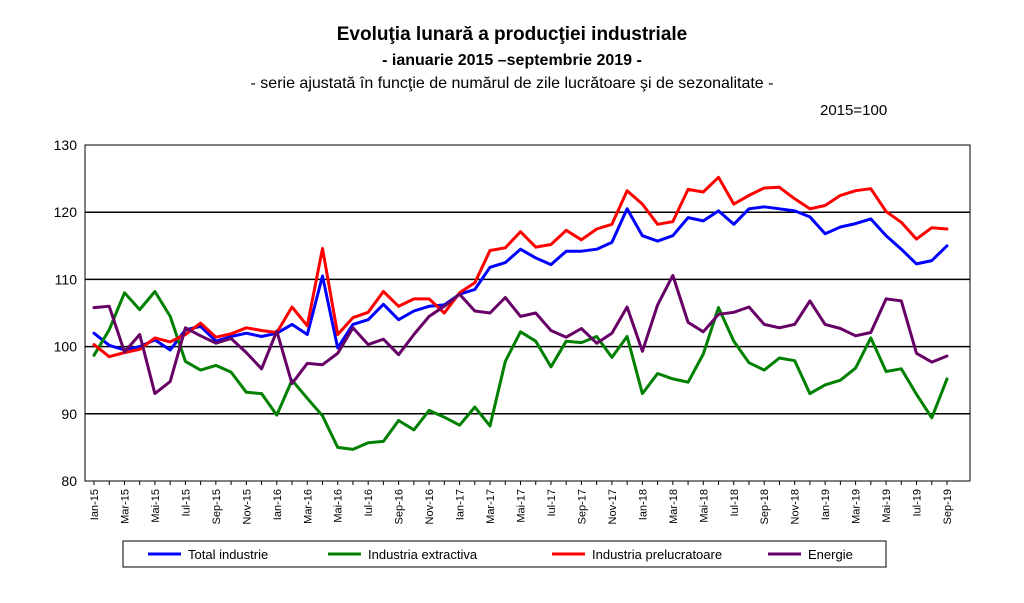  What do you see at coordinates (826, 504) in the screenshot?
I see `x-tick-label: Ian-19` at bounding box center [826, 504].